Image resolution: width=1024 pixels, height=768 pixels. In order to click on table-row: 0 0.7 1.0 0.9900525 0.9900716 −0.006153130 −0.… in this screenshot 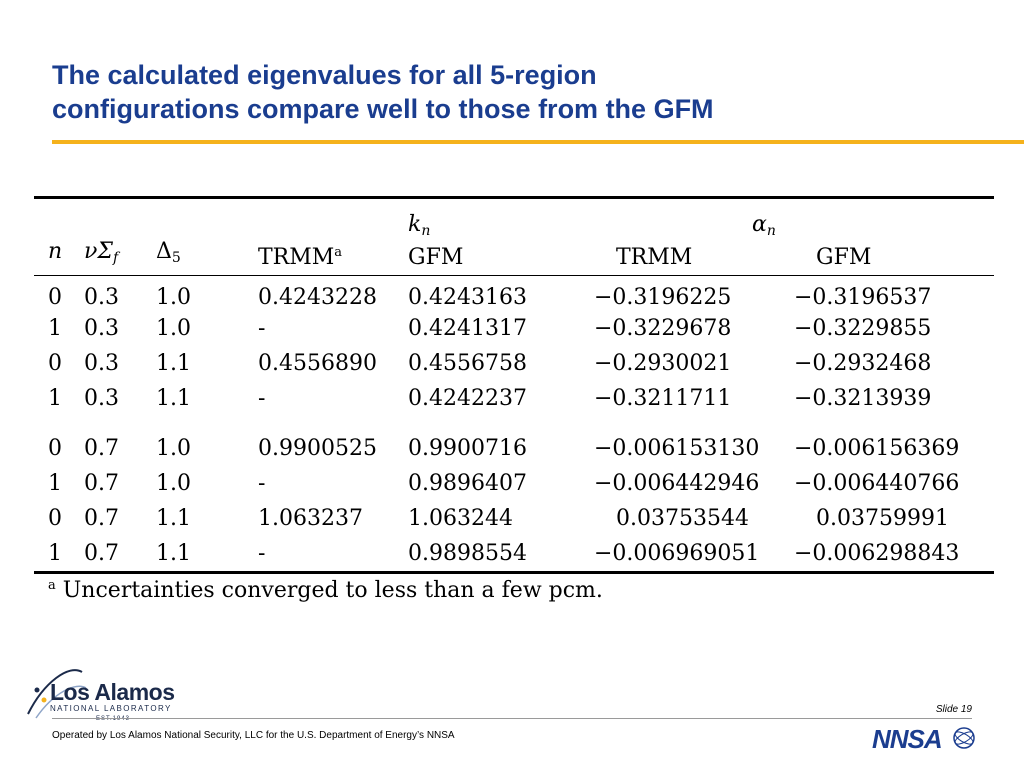, I will do `click(514, 448)`.